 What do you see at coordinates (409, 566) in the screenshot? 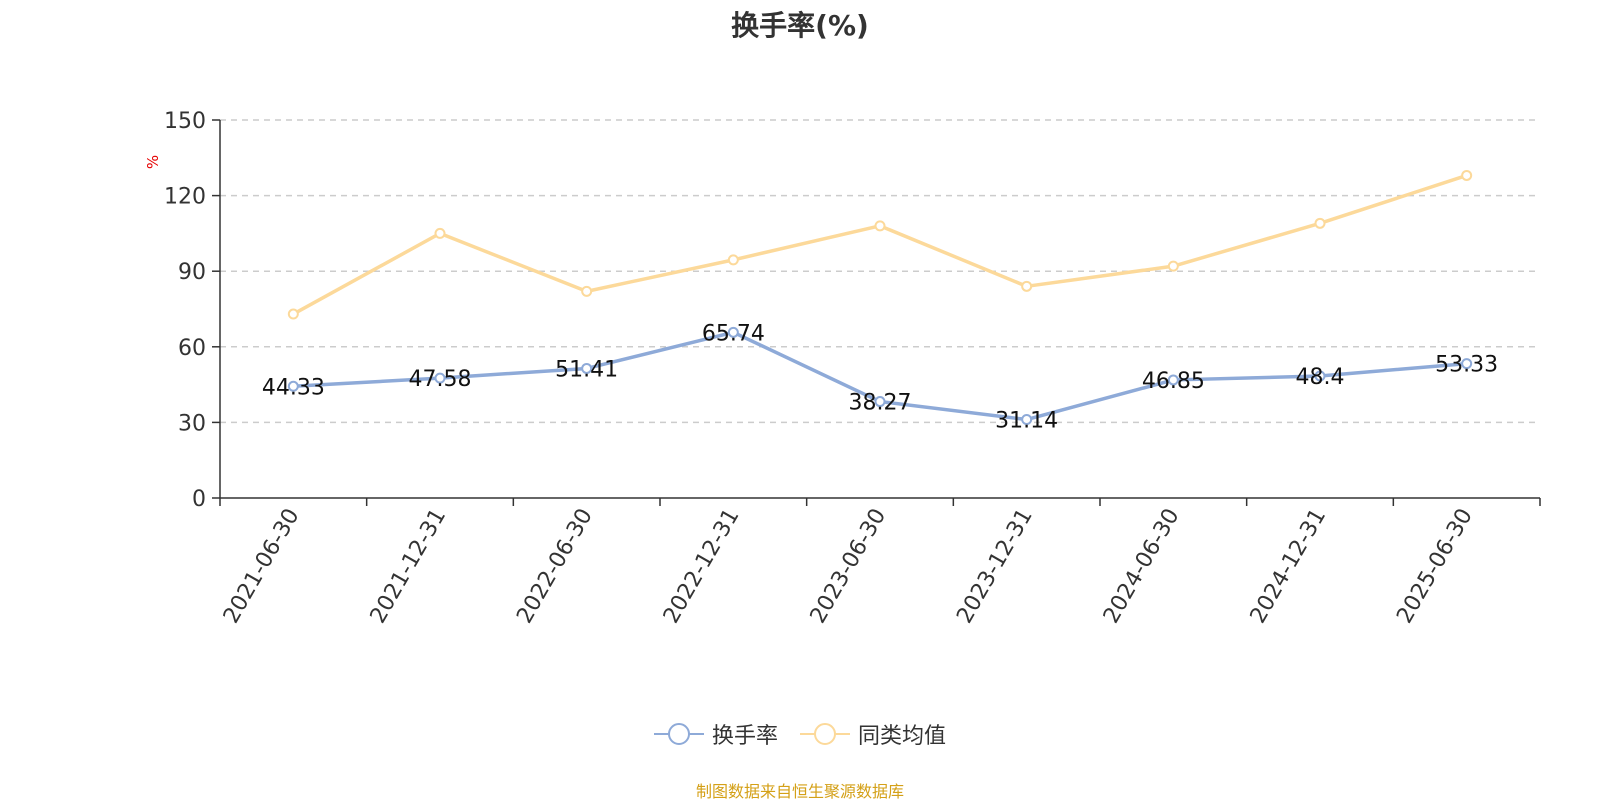
I see `x-tick-label: 2021-12-31` at bounding box center [409, 566].